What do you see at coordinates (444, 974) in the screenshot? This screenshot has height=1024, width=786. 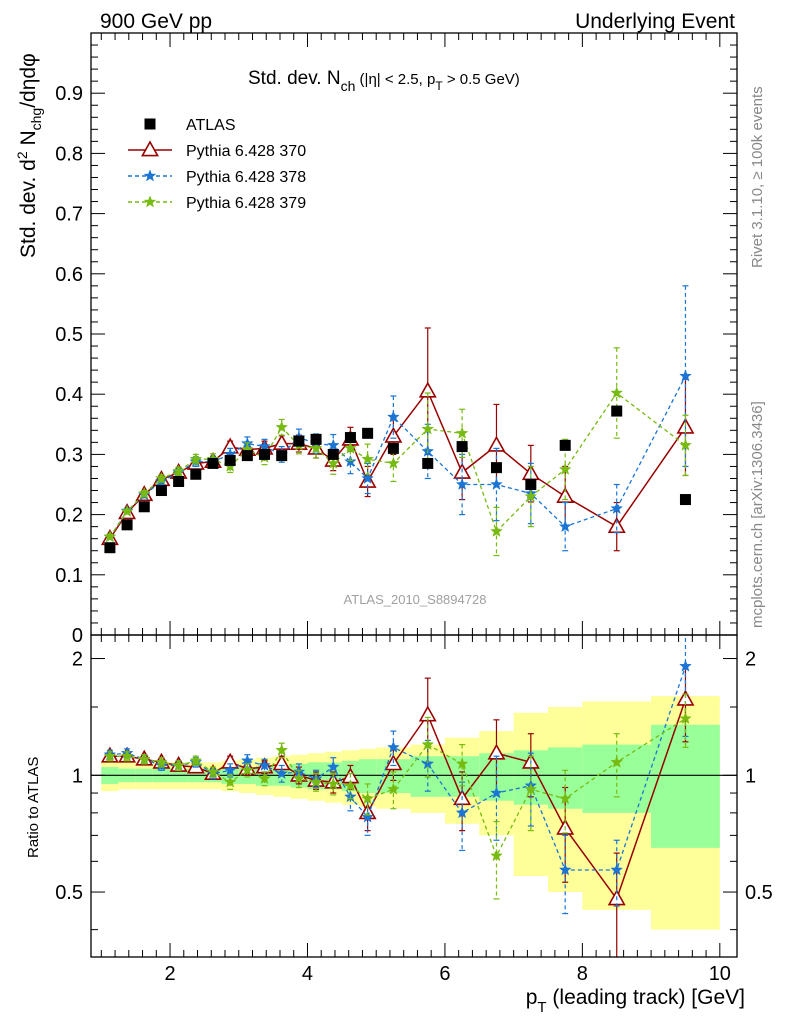 I see `x-tick-label: 6` at bounding box center [444, 974].